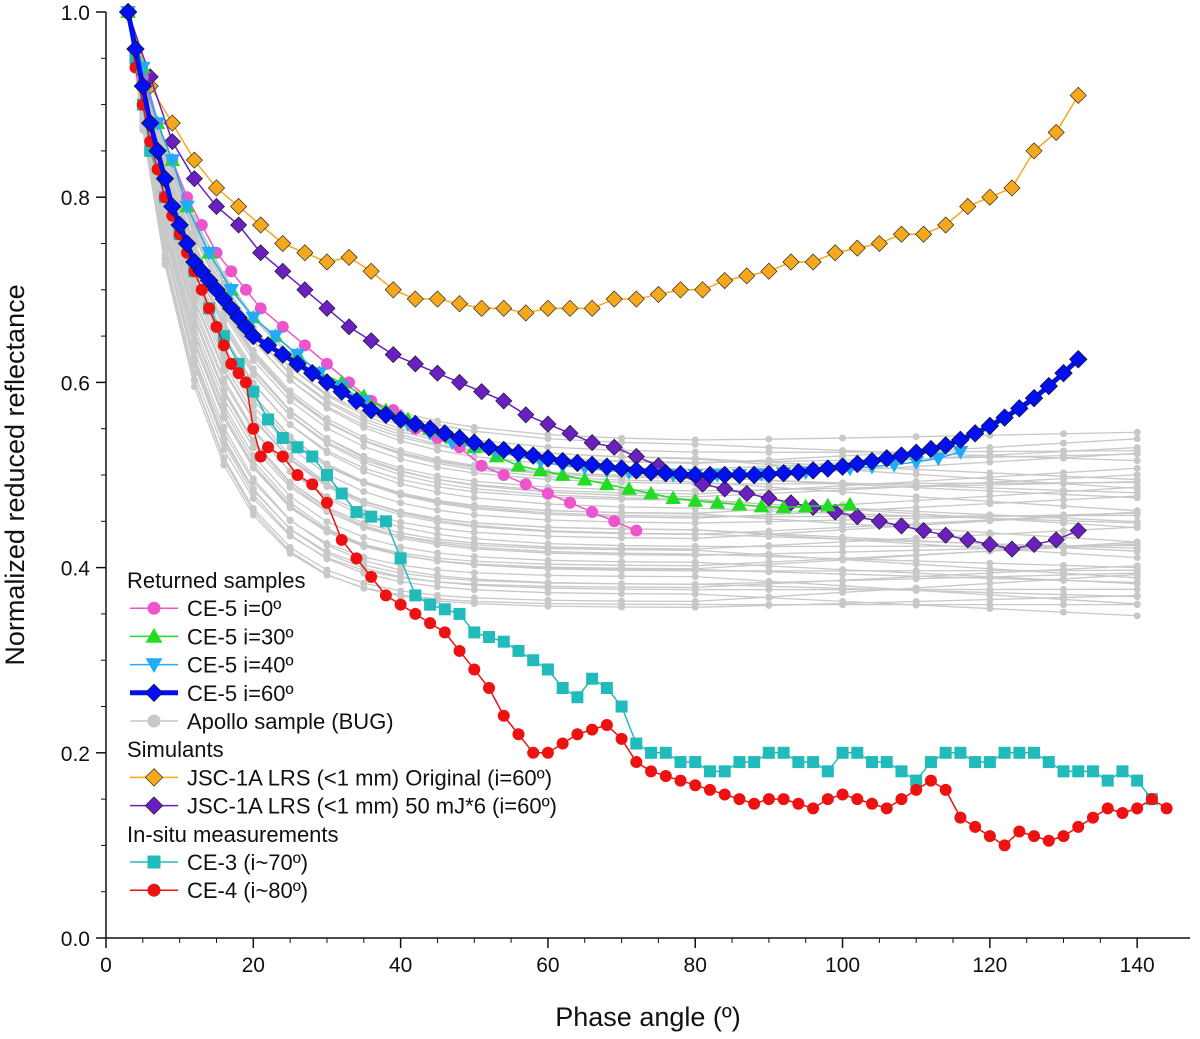 The image size is (1200, 1039). What do you see at coordinates (369, 777) in the screenshot?
I see `legend-entry-jsc-orig: JSC-1A LRS (<1 mm) Original (i=60º)` at bounding box center [369, 777].